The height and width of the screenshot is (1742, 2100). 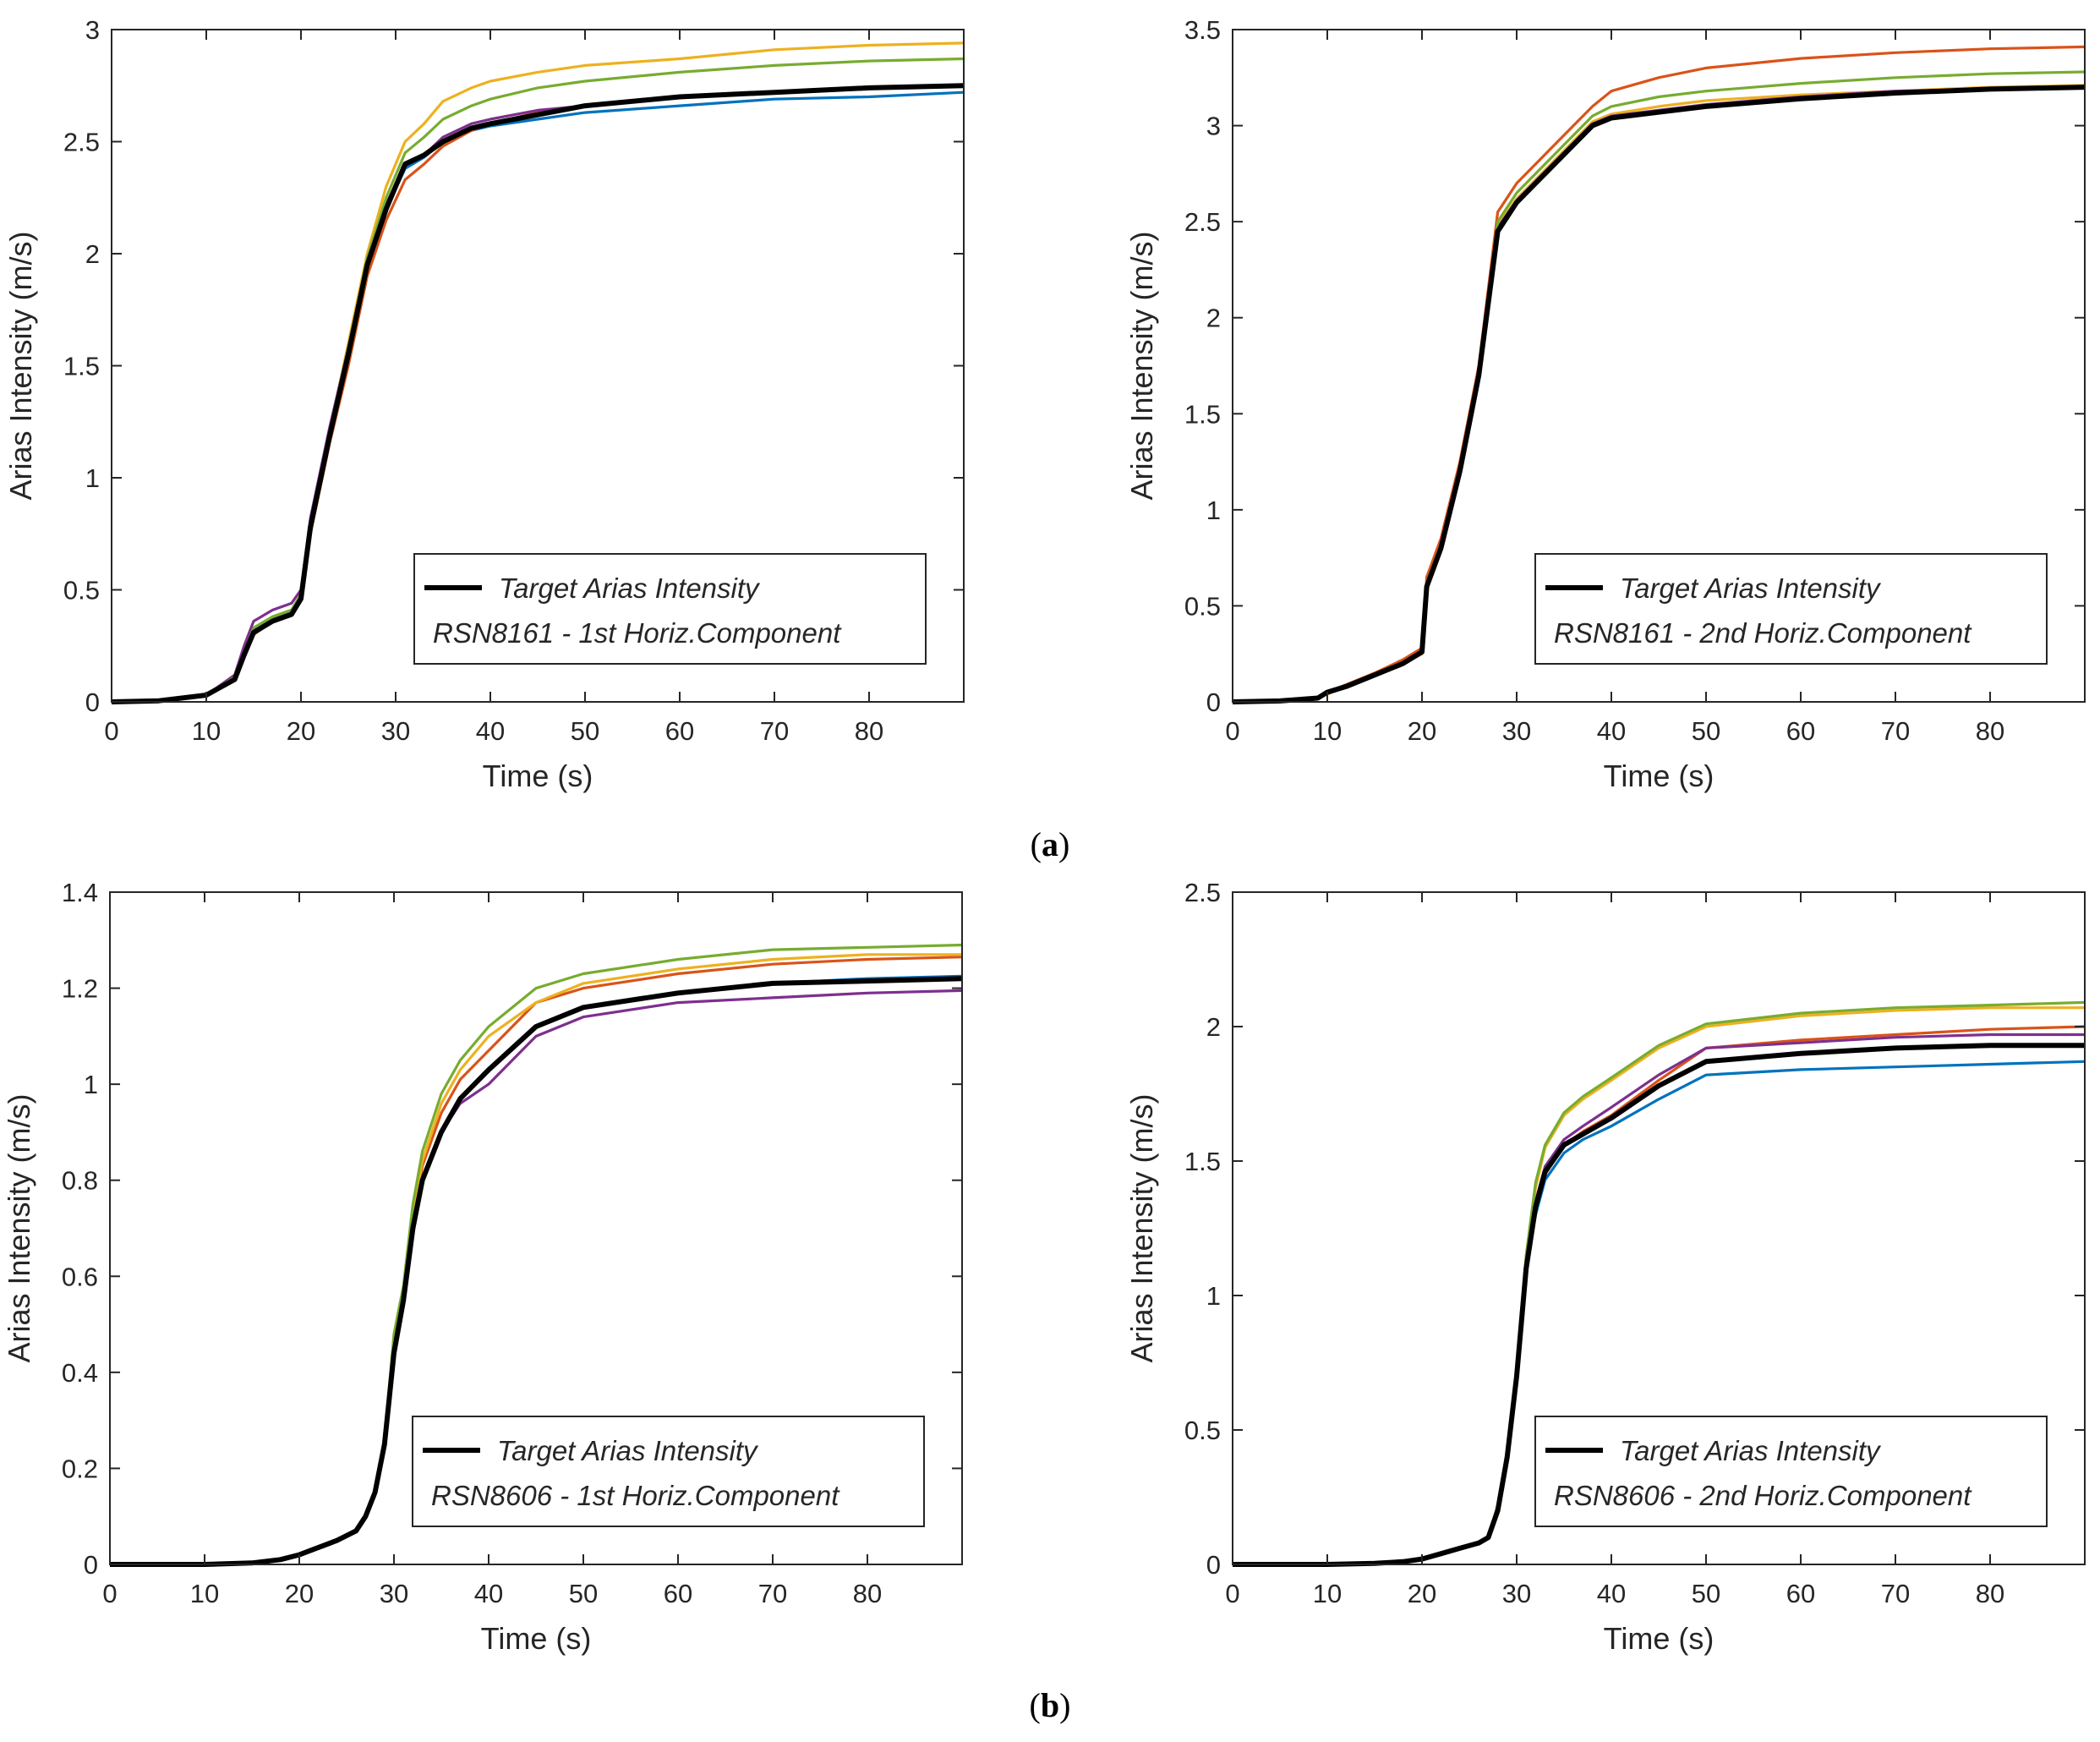 I want to click on caption-a: (a), so click(x=1050, y=844).